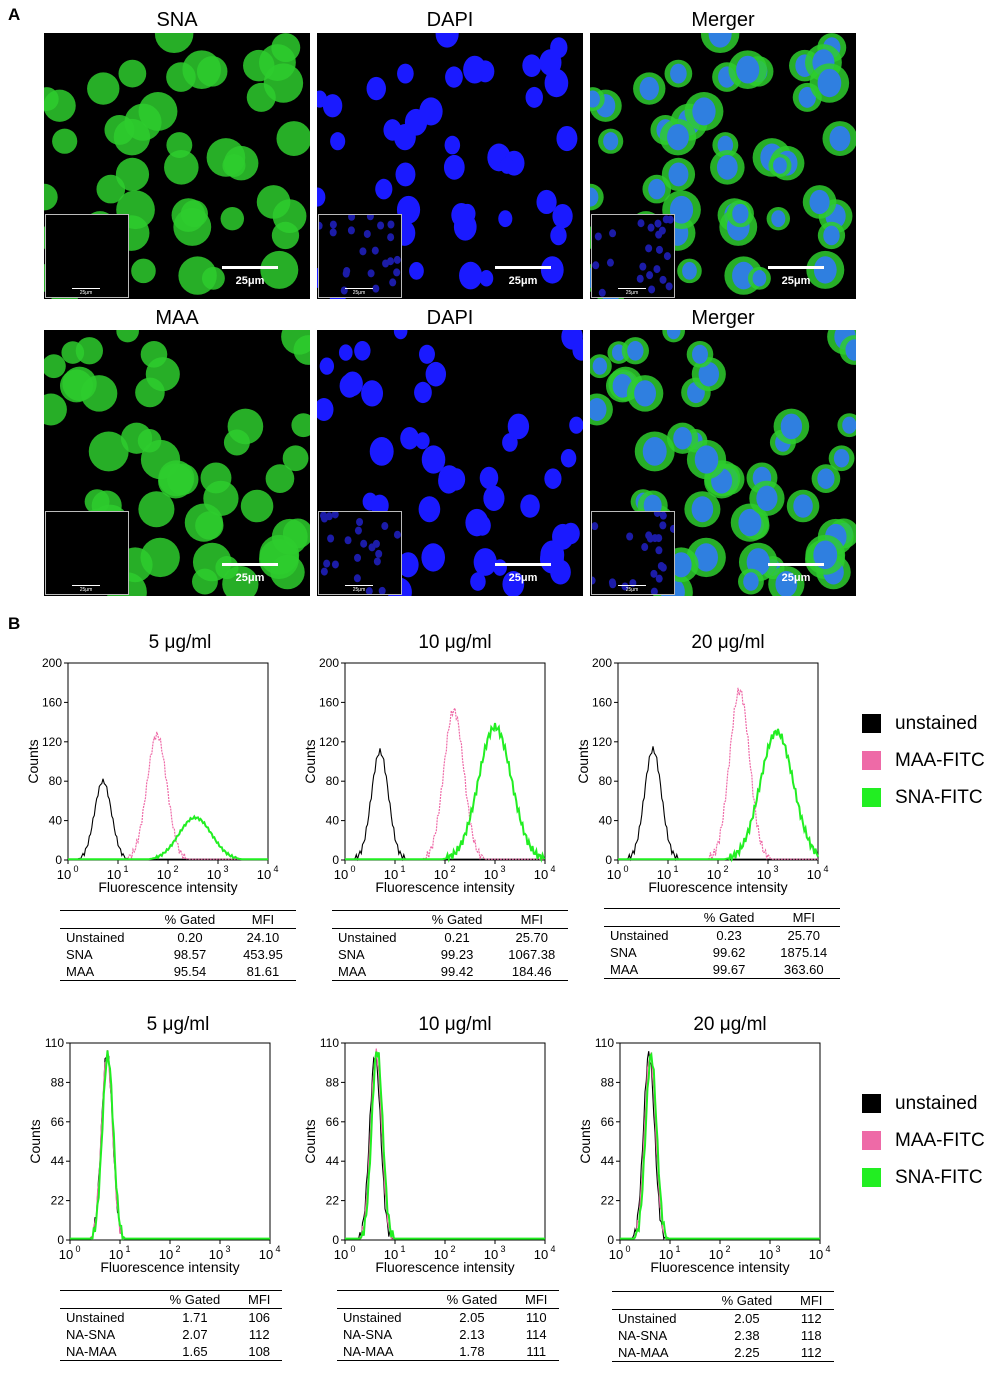  Describe the element at coordinates (718, 761) in the screenshot. I see `plot-frame` at that location.